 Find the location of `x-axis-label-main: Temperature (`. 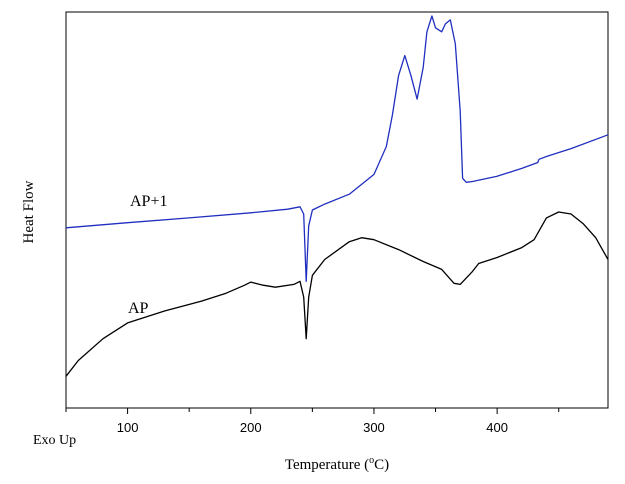

x-axis-label-main: Temperature ( is located at coordinates (327, 465).